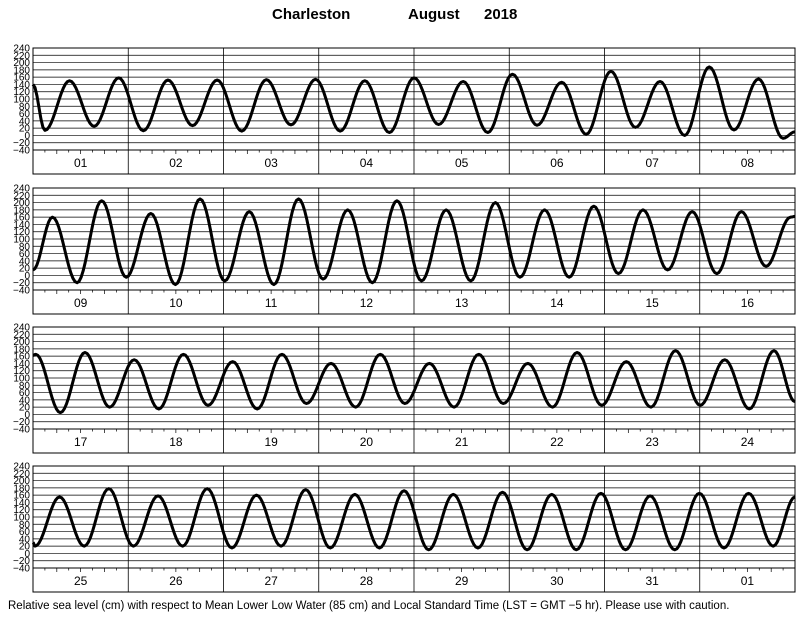 The image size is (800, 618). Describe the element at coordinates (652, 442) in the screenshot. I see `day-label: 23` at that location.